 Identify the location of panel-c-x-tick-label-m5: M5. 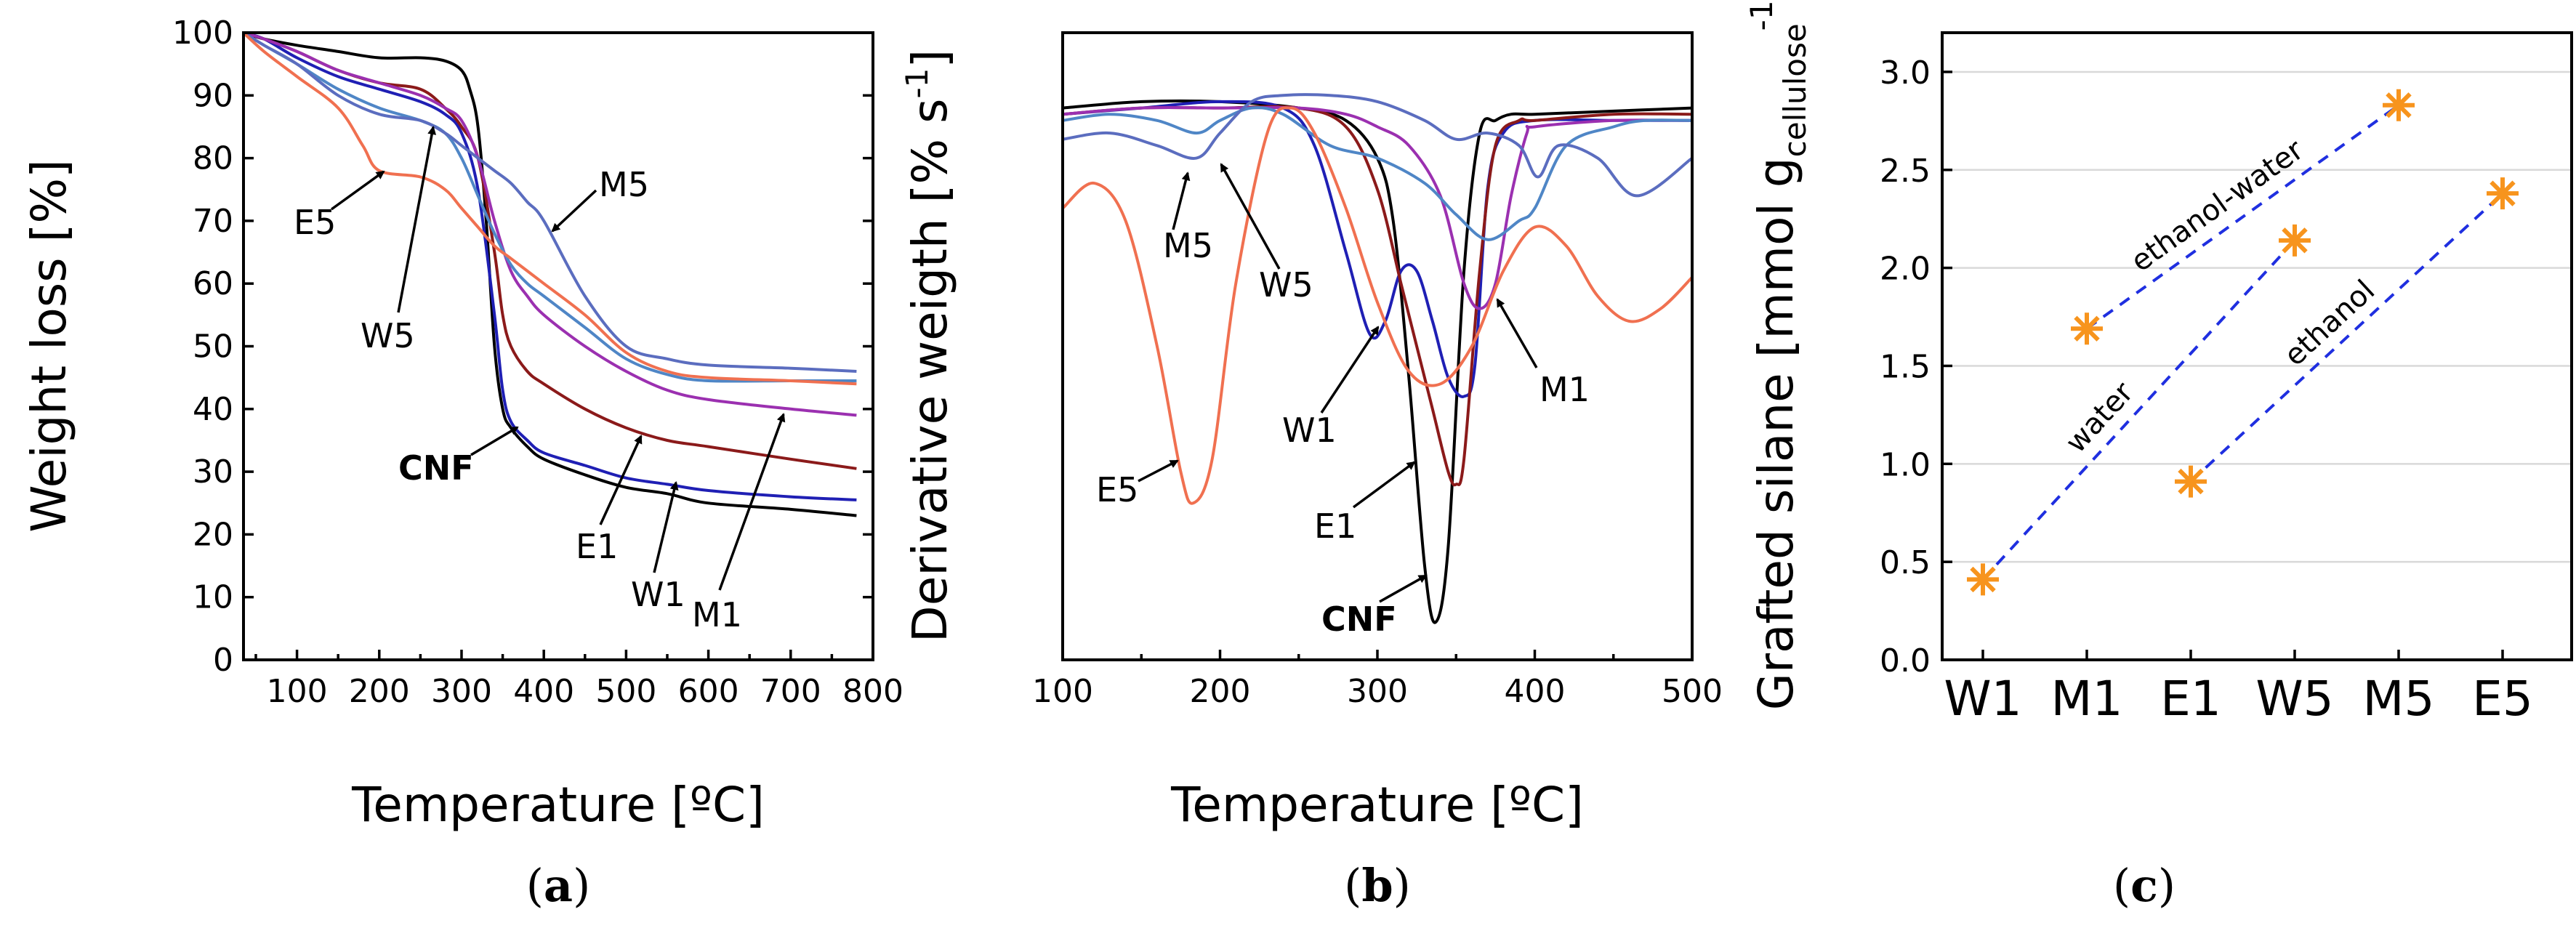
(2399, 699).